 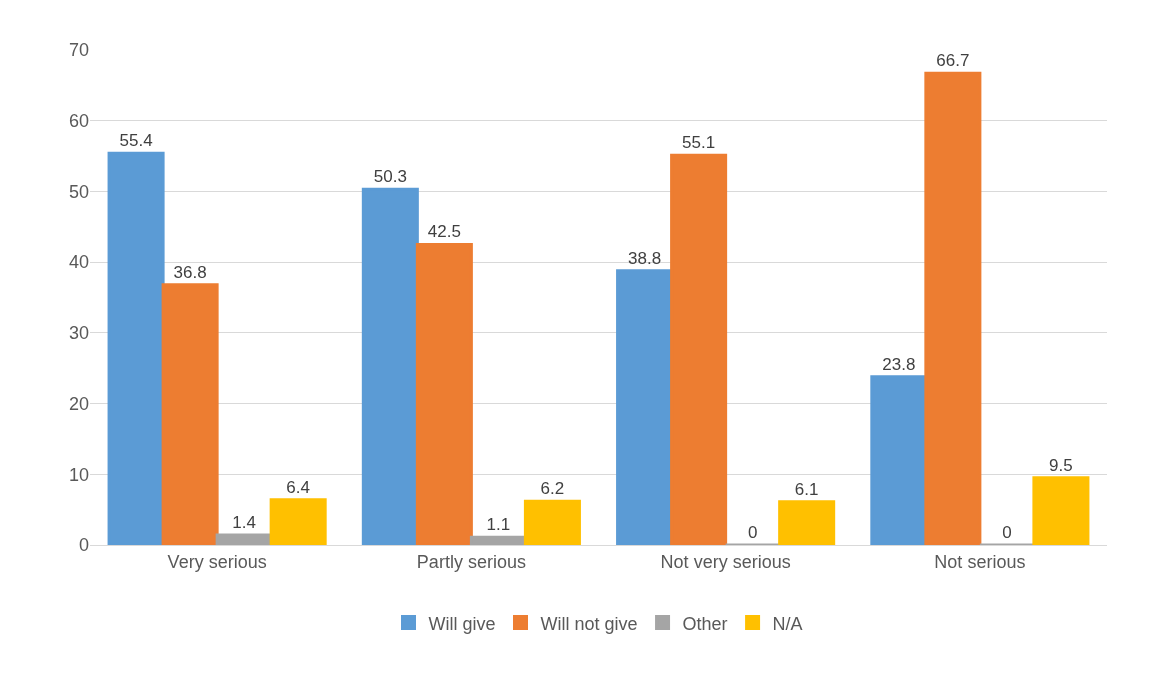 What do you see at coordinates (462, 623) in the screenshot?
I see `legend-label: Will give` at bounding box center [462, 623].